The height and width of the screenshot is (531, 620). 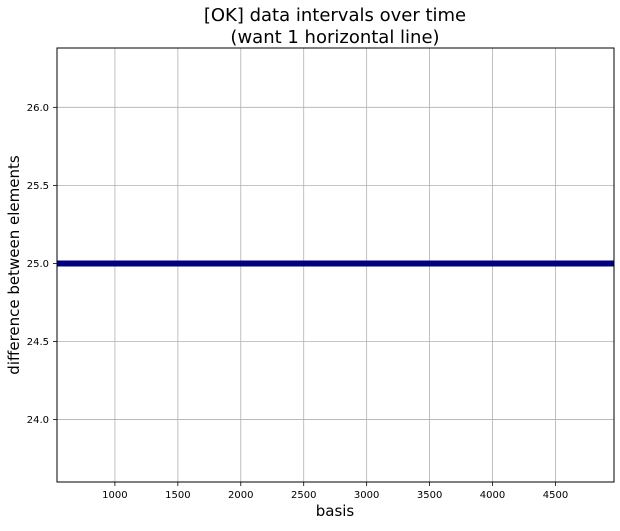 I want to click on x-tick-label: 4500, so click(x=555, y=495).